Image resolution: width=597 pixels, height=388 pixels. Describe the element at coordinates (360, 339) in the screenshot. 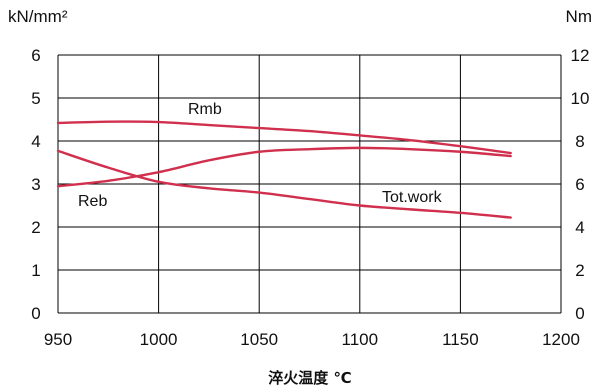

I see `x-tick-3: 1100` at that location.